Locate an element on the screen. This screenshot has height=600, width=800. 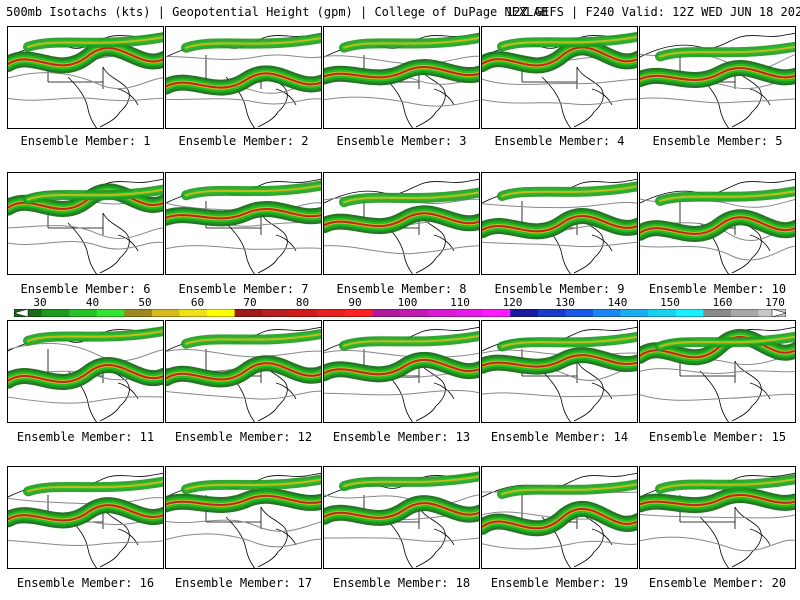
ensemble-caption-15: Ensemble Member: 15 is located at coordinates (717, 437).